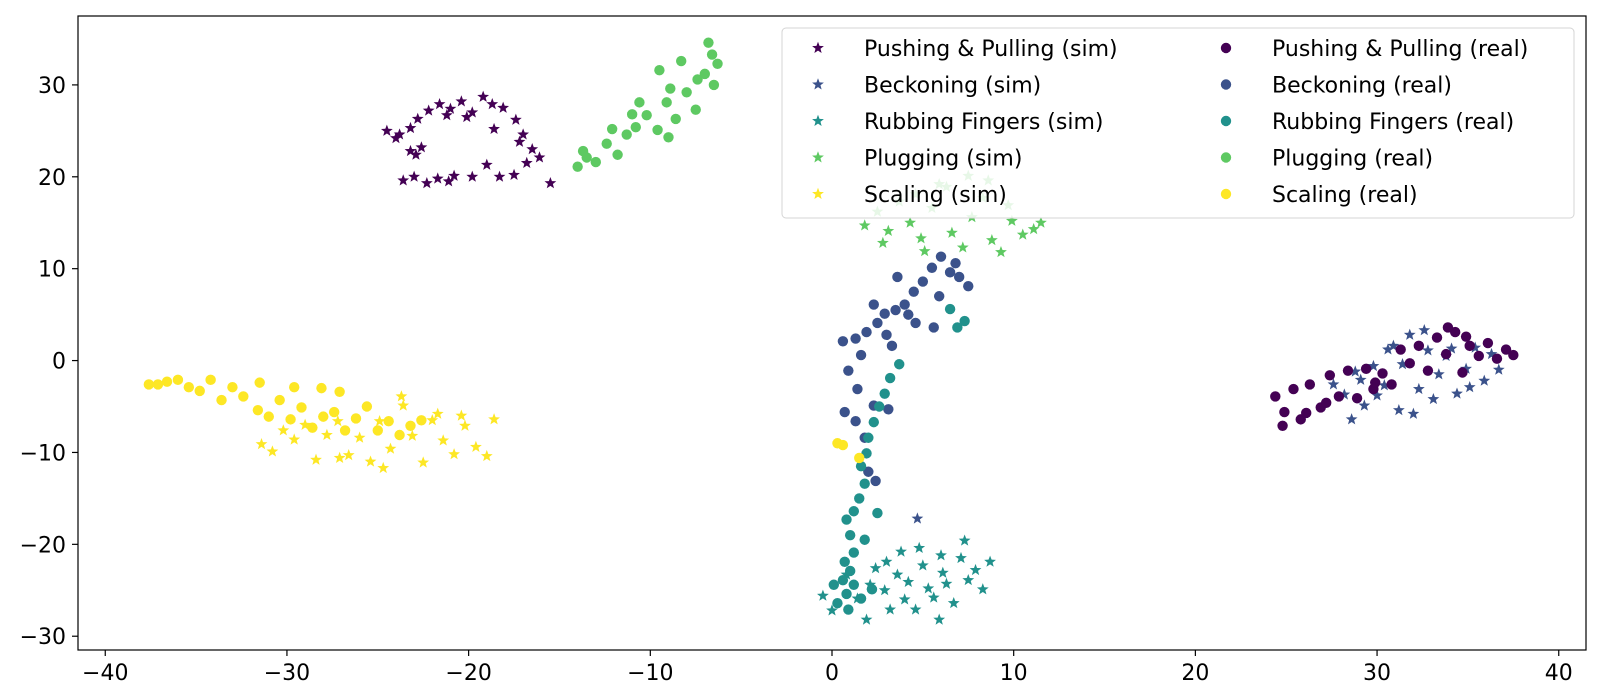 Image resolution: width=1600 pixels, height=700 pixels. What do you see at coordinates (1195, 673) in the screenshot?
I see `x-tick-label: 20` at bounding box center [1195, 673].